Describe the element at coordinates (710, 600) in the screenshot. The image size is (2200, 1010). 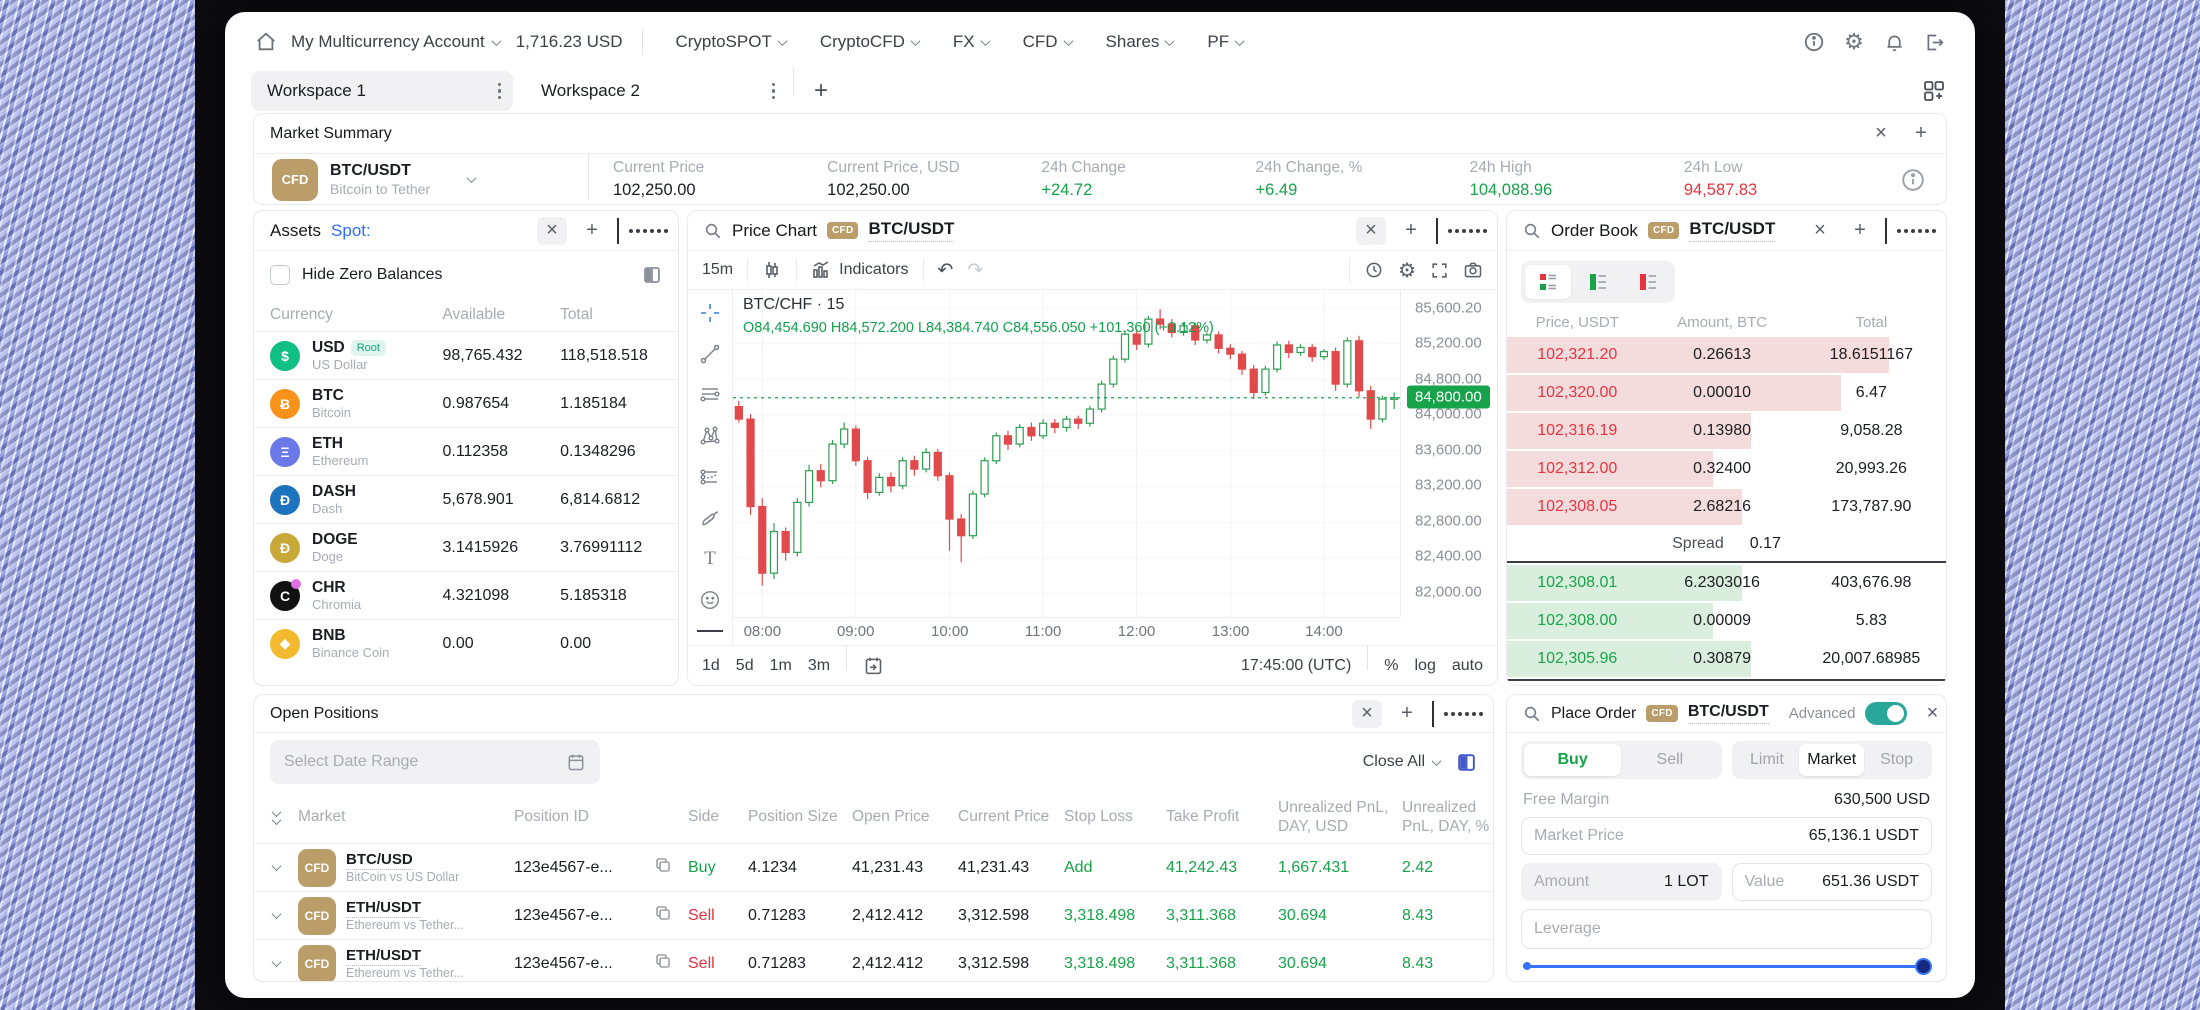
I see `emoji-tool-icon` at that location.